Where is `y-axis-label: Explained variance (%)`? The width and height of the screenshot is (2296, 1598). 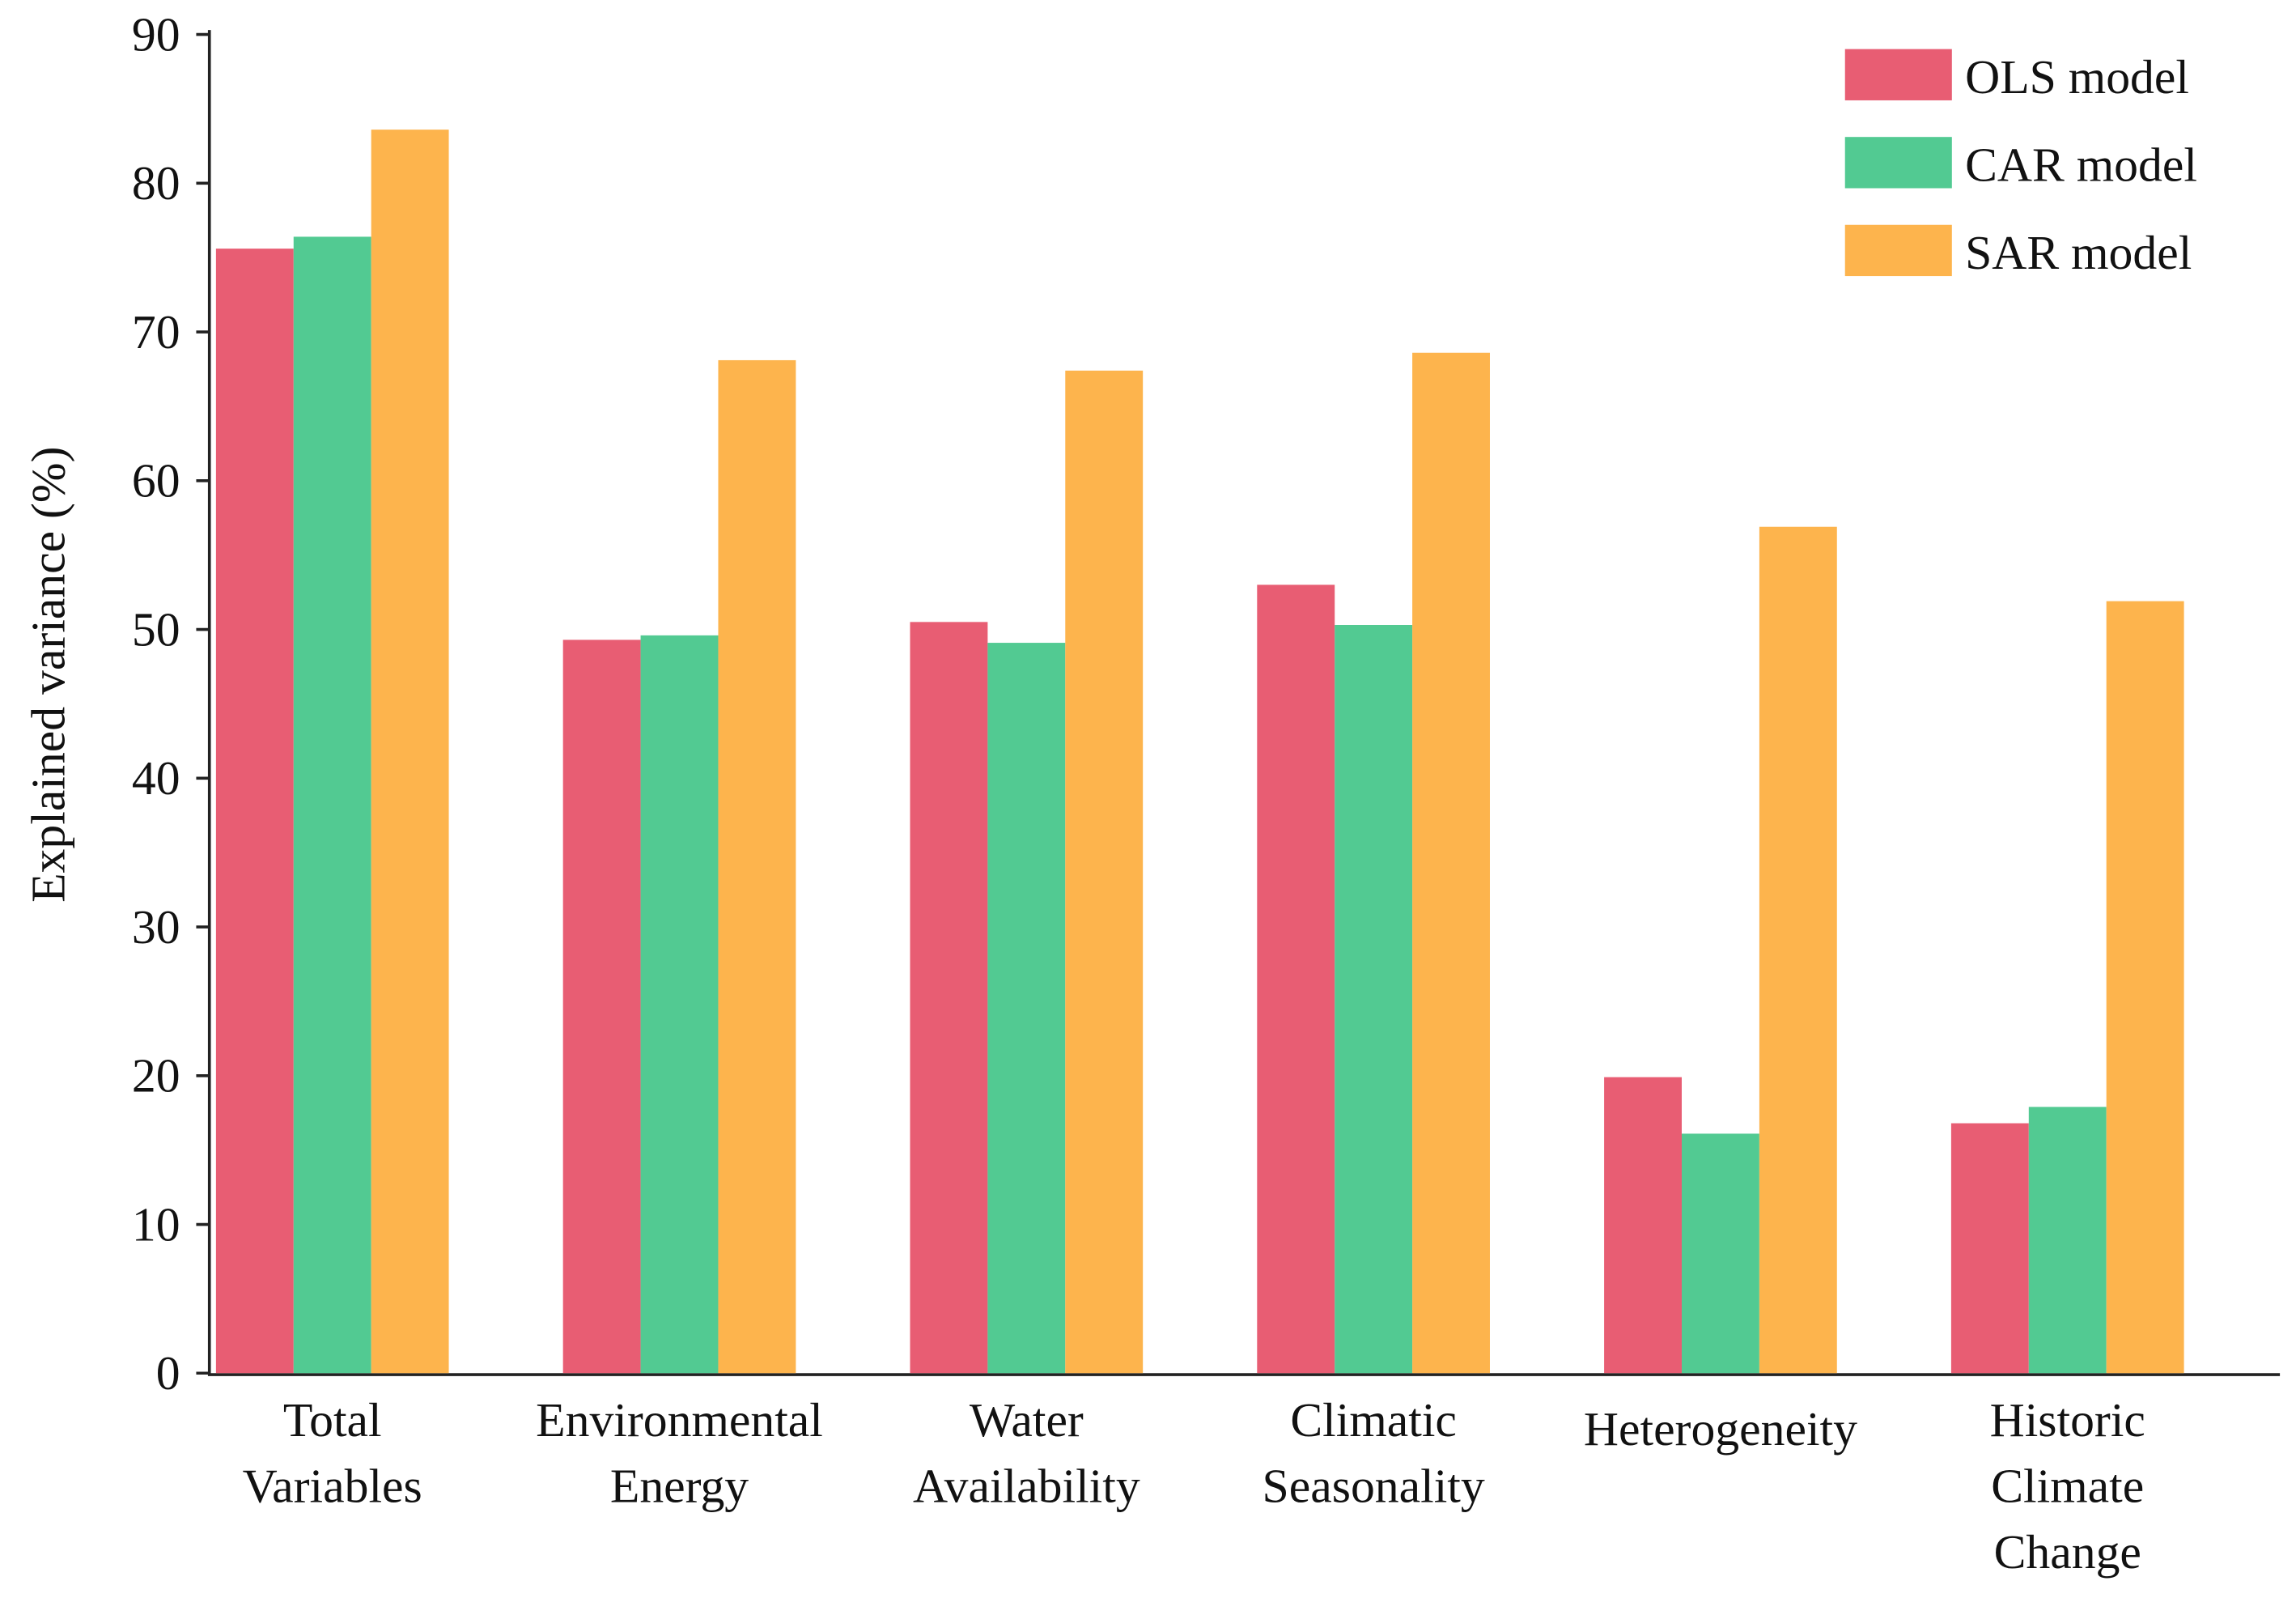
y-axis-label: Explained variance (%) is located at coordinates (48, 674).